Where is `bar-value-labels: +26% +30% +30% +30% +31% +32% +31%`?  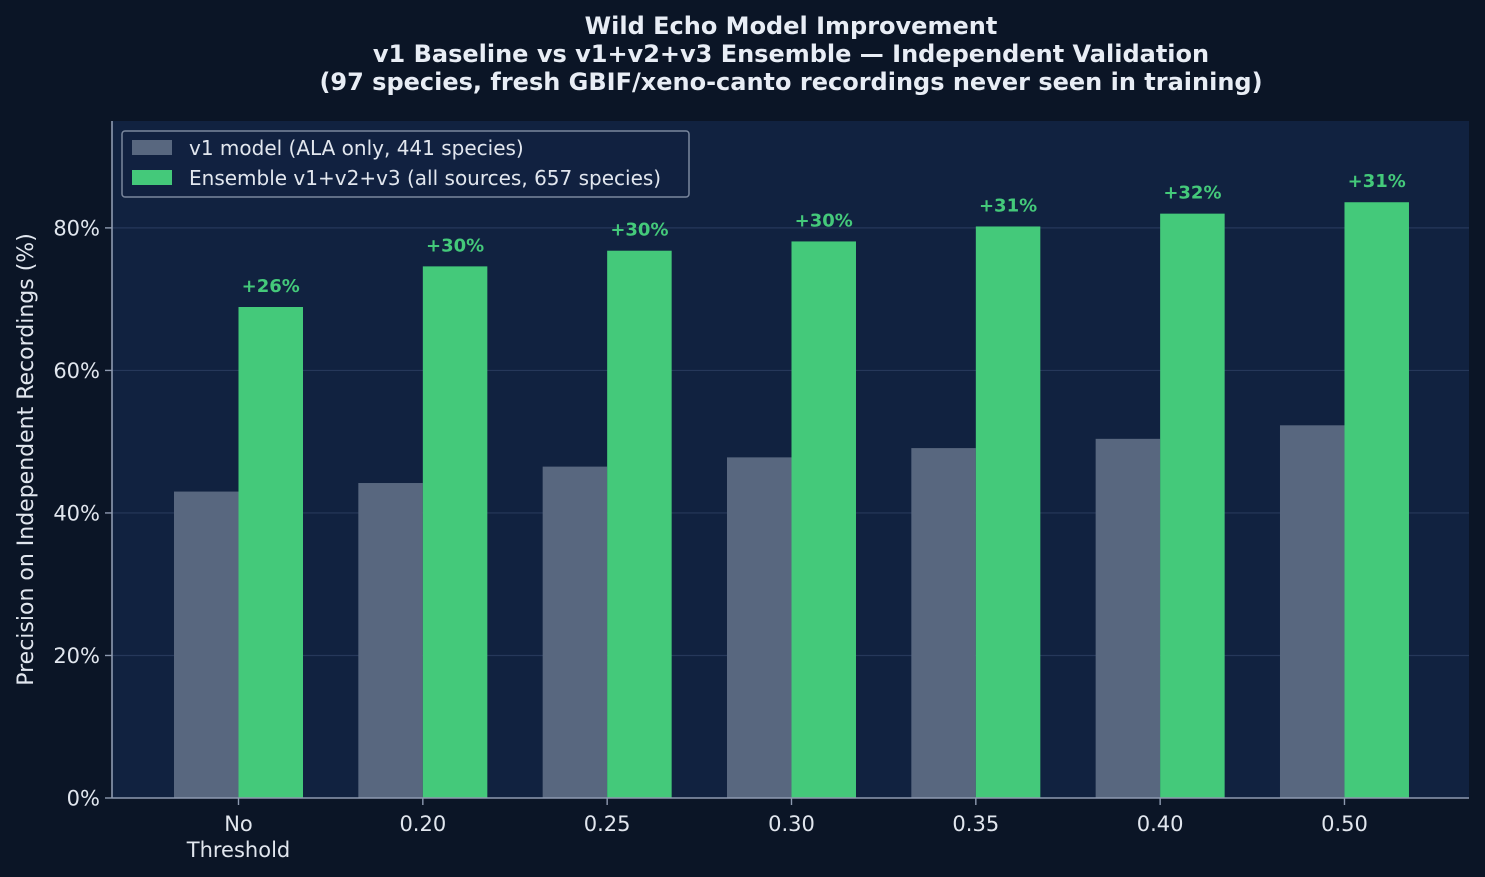
bar-value-labels: +26% +30% +30% +30% +31% +32% +31% is located at coordinates (824, 234).